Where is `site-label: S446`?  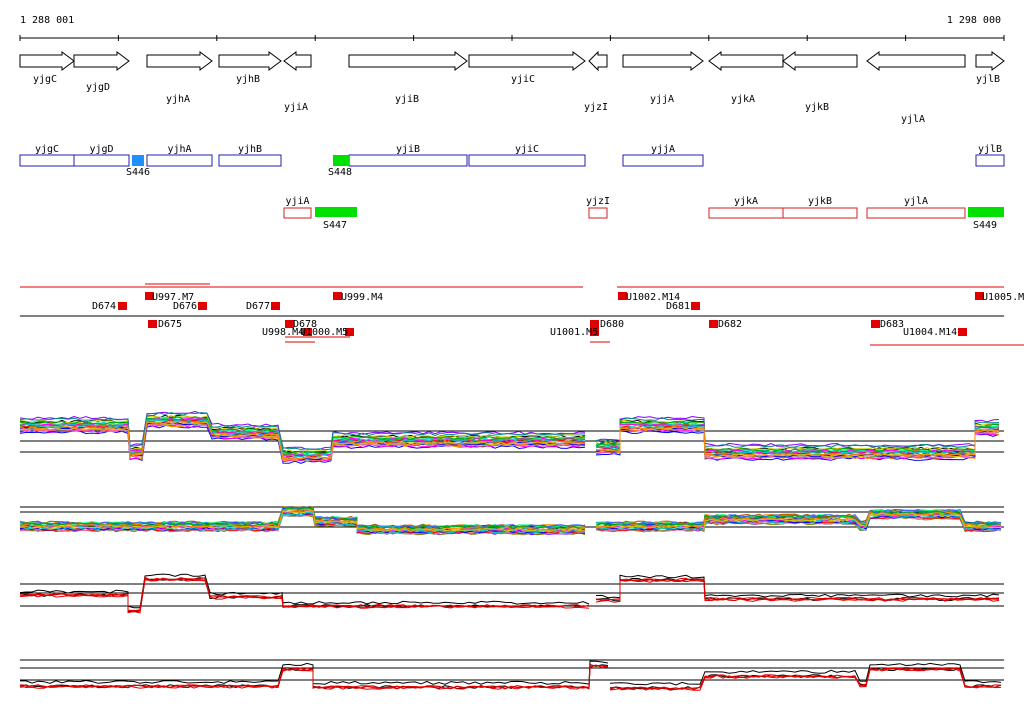
site-label: S446 is located at coordinates (138, 172).